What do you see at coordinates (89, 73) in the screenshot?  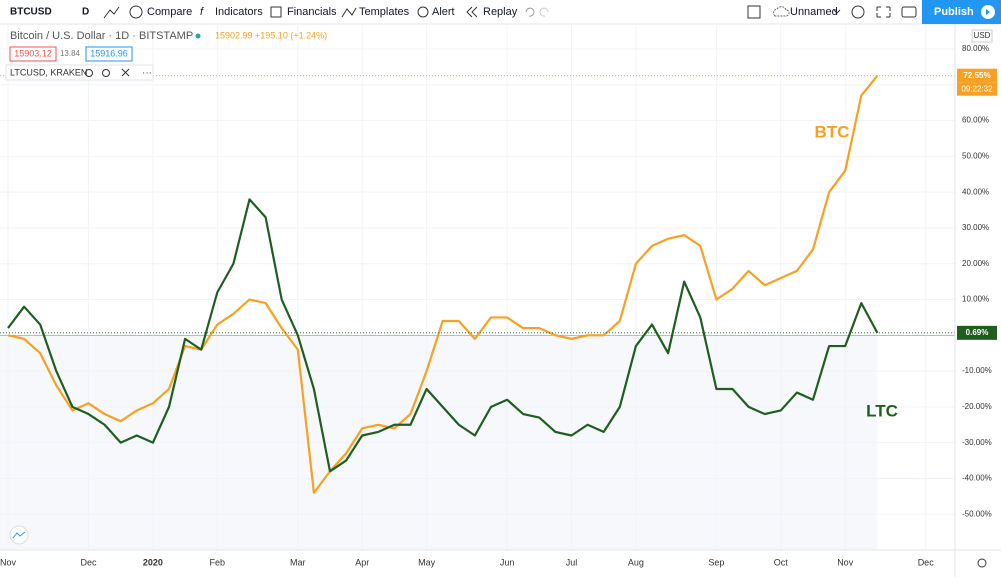 I see `overlay-visibility` at bounding box center [89, 73].